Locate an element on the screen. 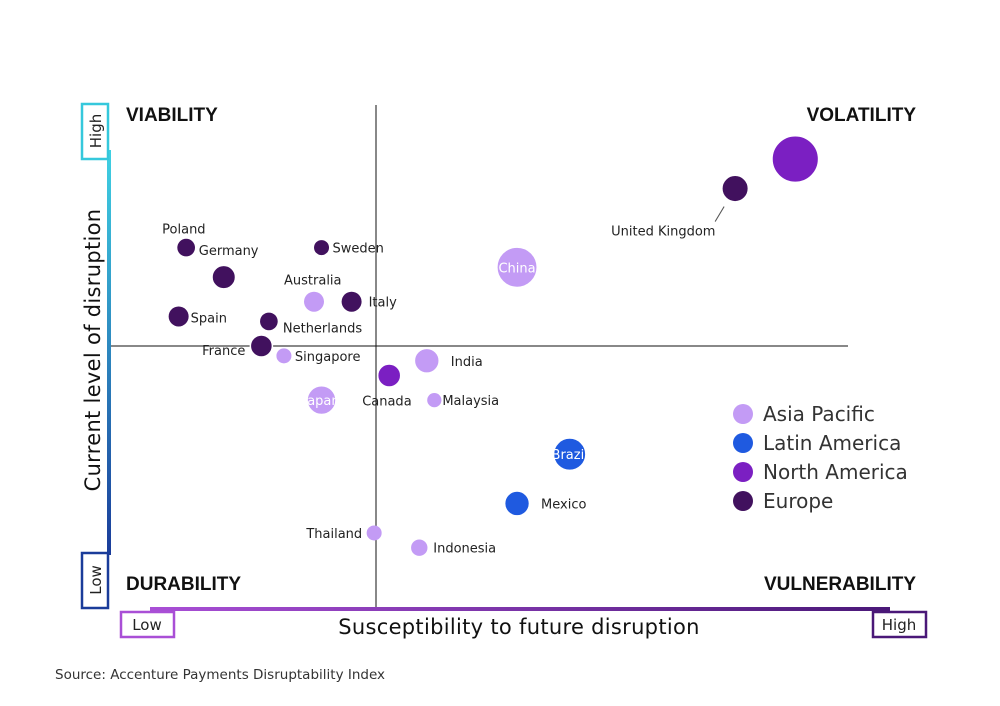 The image size is (1000, 706). leader-line-united-kingdom is located at coordinates (719, 214).